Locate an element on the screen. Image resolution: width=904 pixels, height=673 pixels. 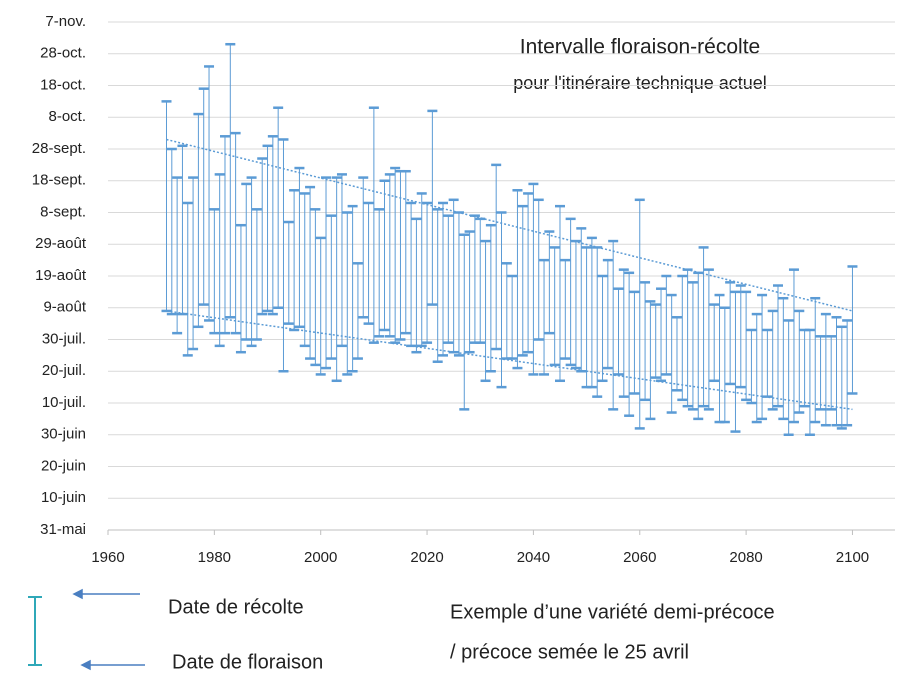
trend-line is located at coordinates (509, 360).